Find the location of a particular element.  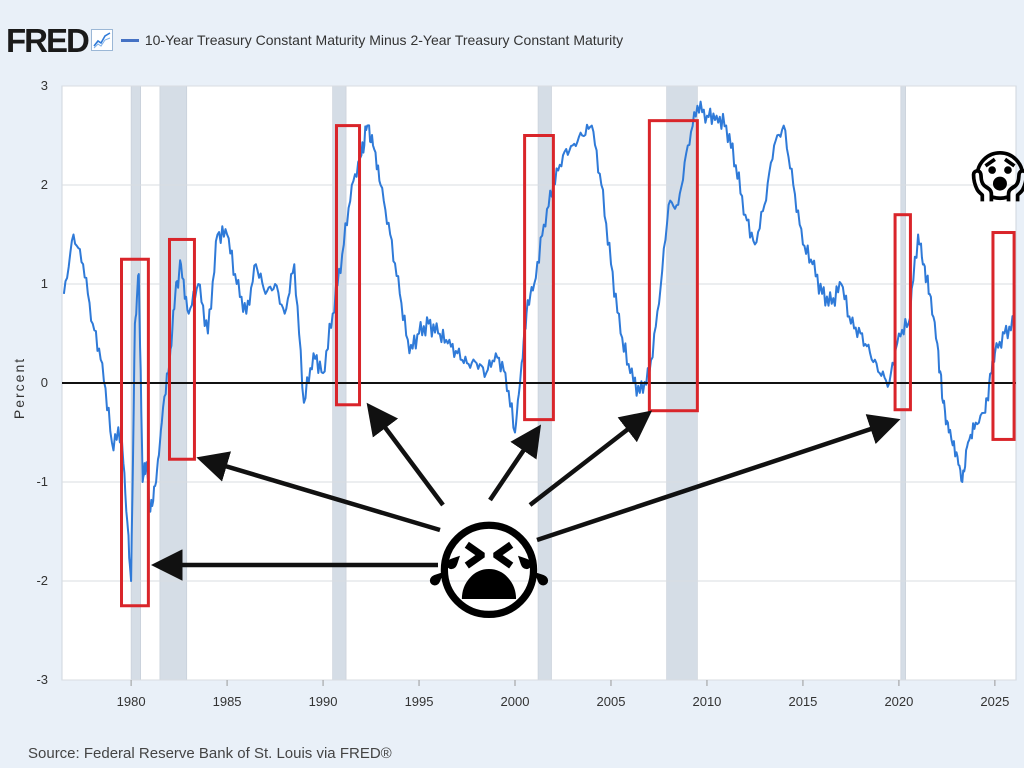

x-tick-label-0: 1980 is located at coordinates (131, 701).